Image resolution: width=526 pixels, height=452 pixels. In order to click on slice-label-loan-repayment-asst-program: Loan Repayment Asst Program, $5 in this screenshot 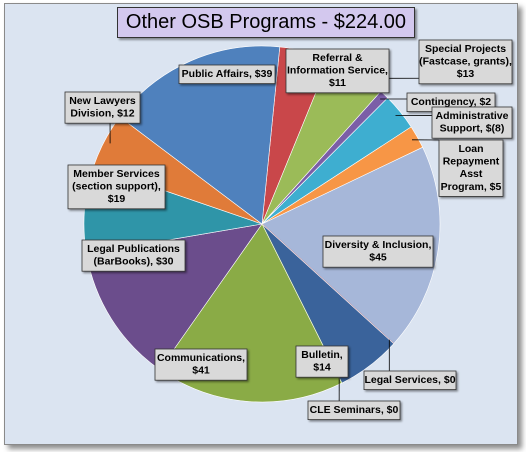, I will do `click(471, 168)`.